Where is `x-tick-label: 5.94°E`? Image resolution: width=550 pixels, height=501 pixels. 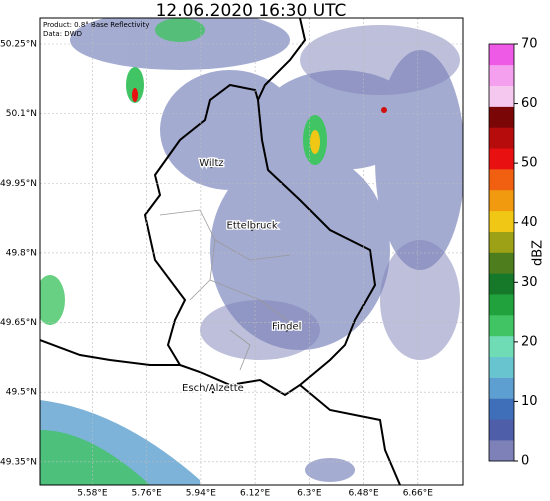
x-tick-label: 5.94°E is located at coordinates (201, 494).